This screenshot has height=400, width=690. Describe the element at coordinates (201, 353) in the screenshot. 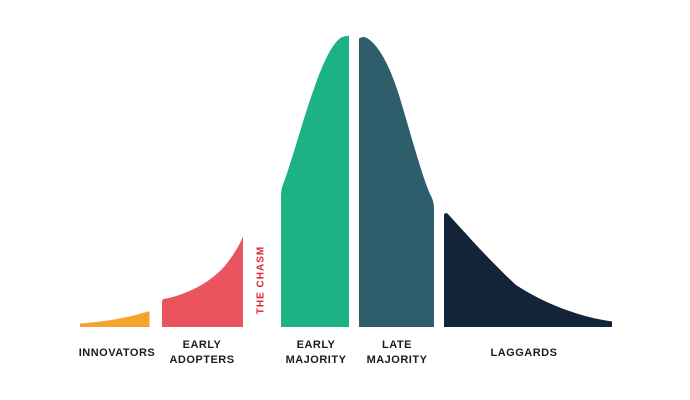

I see `early-adopters-label: EARLY ADOPTERS` at that location.